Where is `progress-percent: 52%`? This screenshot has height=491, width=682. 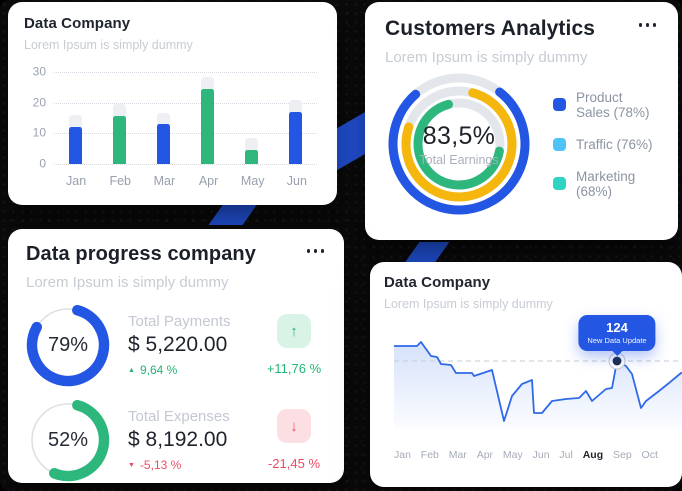 progress-percent: 52% is located at coordinates (68, 439).